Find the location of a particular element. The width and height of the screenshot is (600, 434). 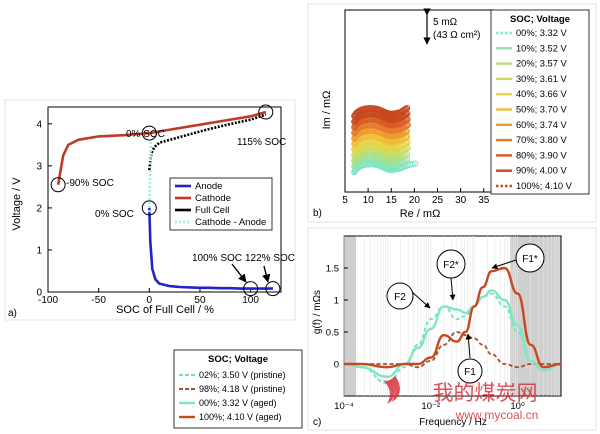

panel-b-legend-box is located at coordinates (540, 102).